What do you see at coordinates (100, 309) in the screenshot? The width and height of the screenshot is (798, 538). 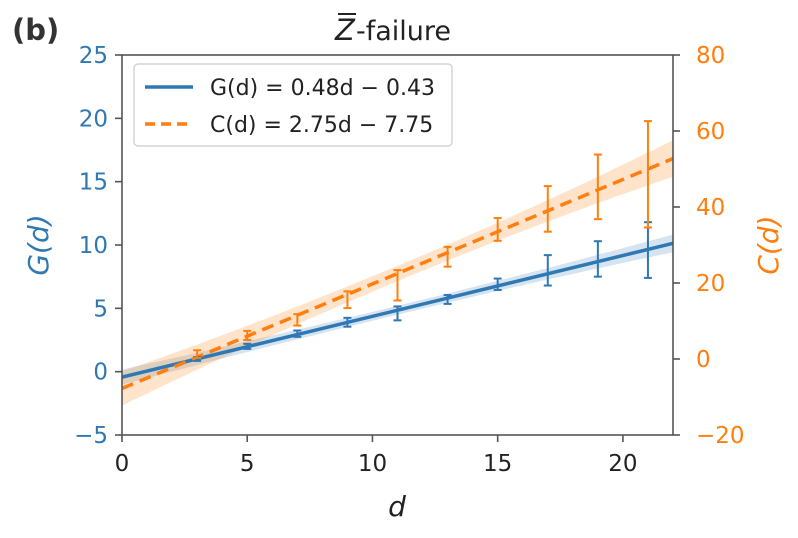 I see `left-y-tick-label: 5` at bounding box center [100, 309].